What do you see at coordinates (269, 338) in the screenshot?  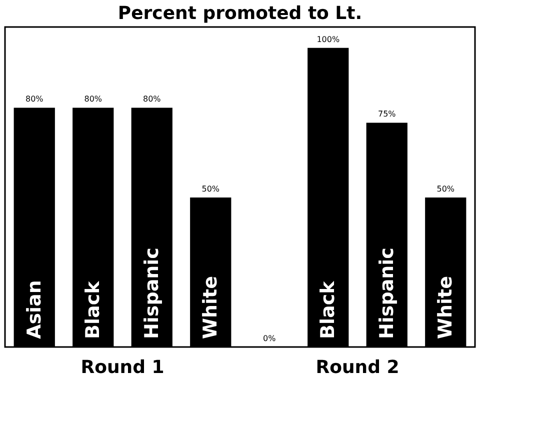 I see `data-label: 0%` at bounding box center [269, 338].